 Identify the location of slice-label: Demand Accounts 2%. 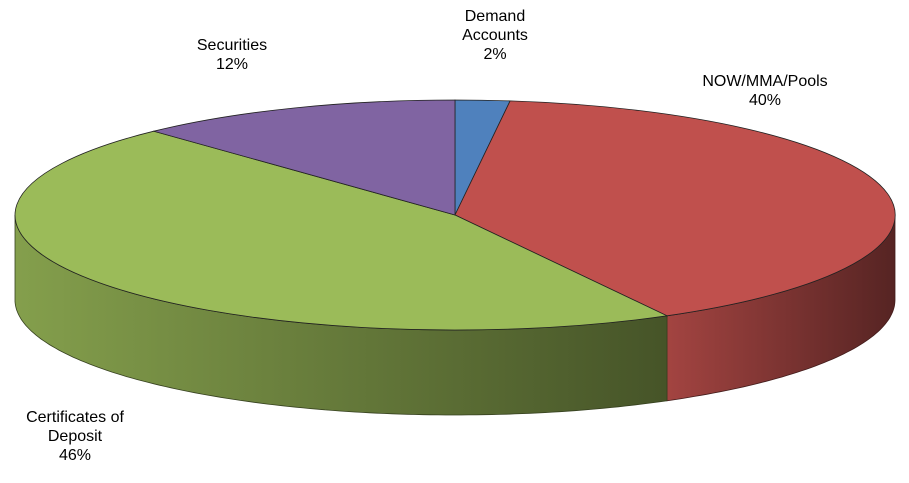
(495, 35).